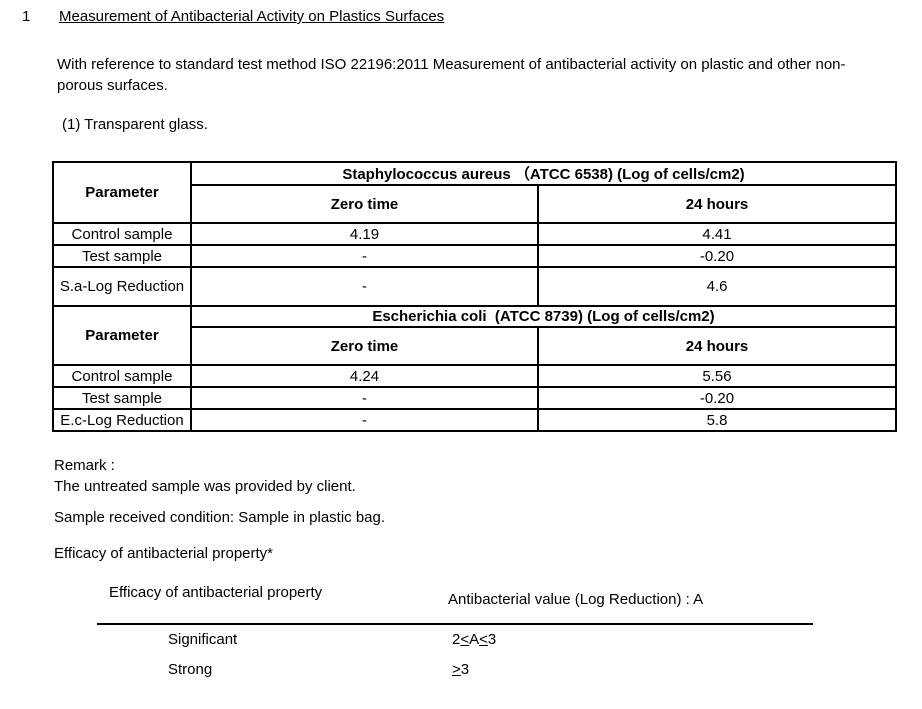 The image size is (922, 709). What do you see at coordinates (122, 286) in the screenshot?
I see `row-label: S.a-Log Reduction` at bounding box center [122, 286].